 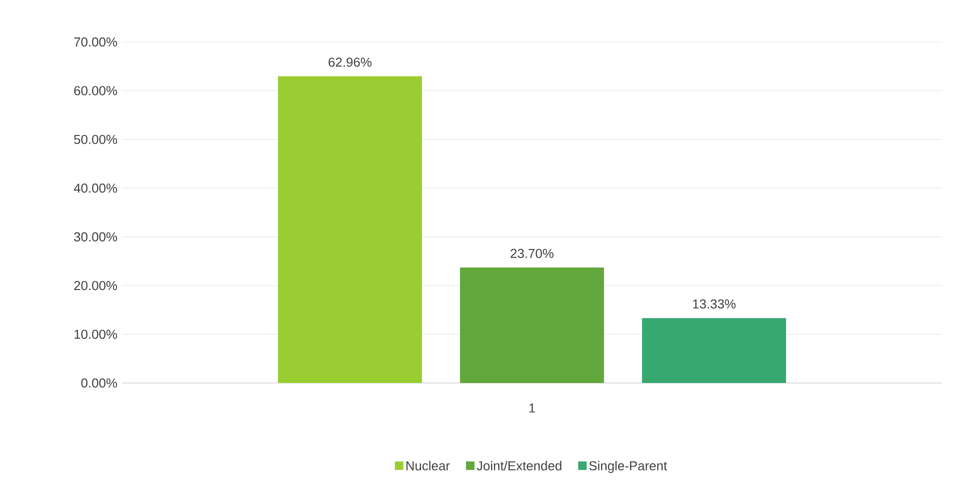 I want to click on data-label: 13.33%, so click(x=714, y=304).